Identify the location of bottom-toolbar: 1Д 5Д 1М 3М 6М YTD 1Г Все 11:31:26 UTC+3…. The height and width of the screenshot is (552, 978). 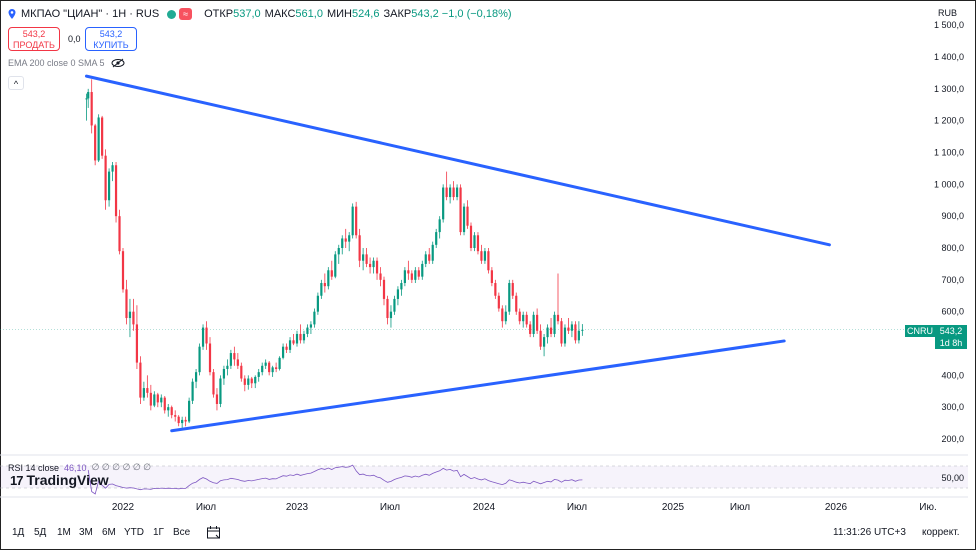
(488, 533).